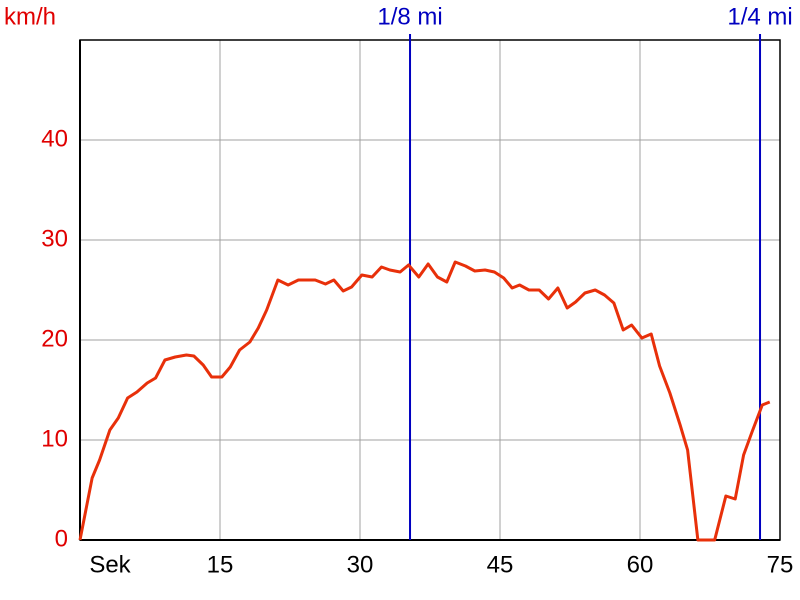 This screenshot has height=600, width=800. What do you see at coordinates (360, 564) in the screenshot?
I see `x-tick-label: 30` at bounding box center [360, 564].